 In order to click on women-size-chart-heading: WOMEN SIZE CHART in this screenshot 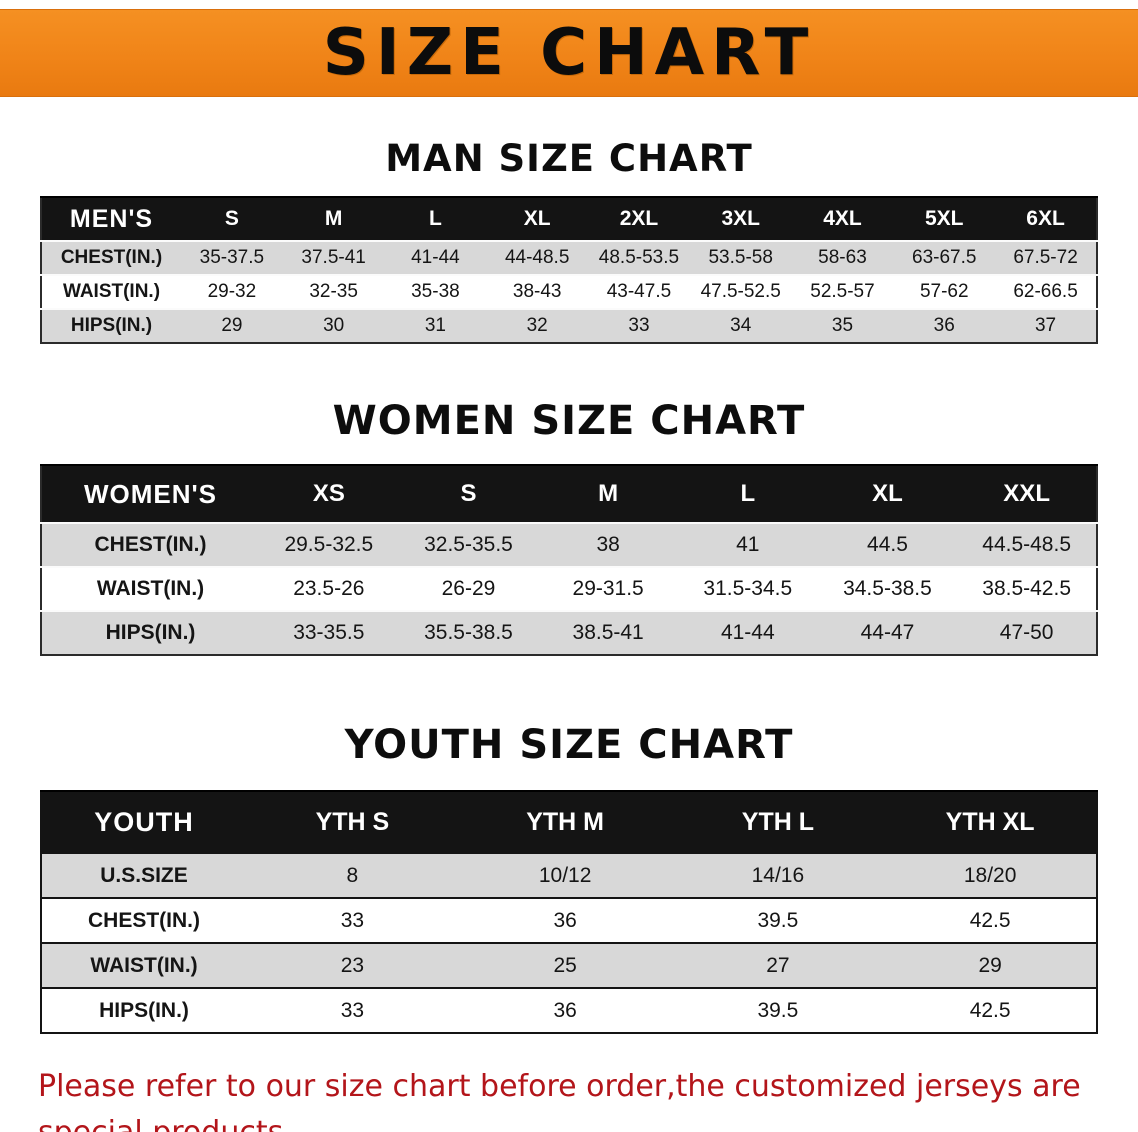, I will do `click(569, 421)`.